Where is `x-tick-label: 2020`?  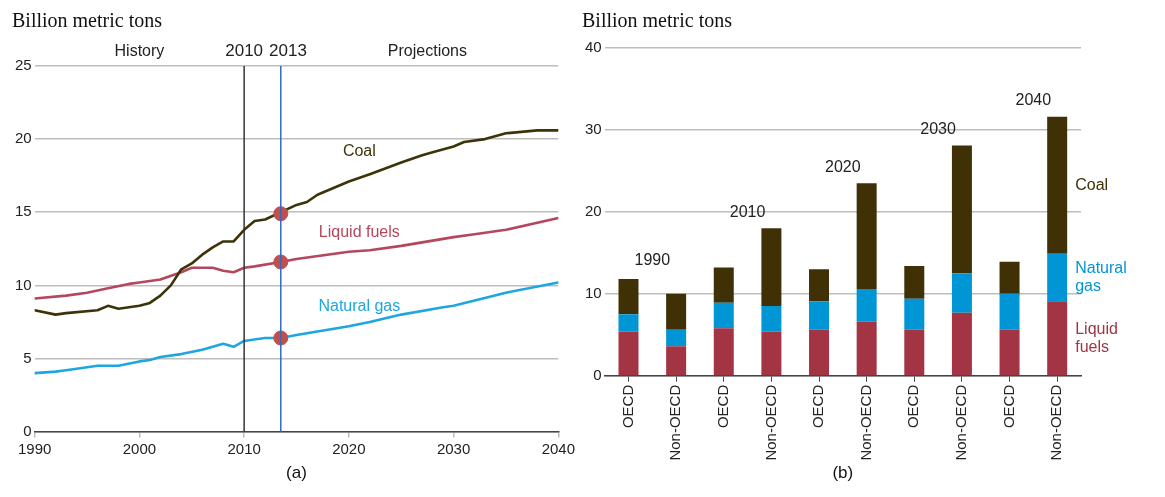 x-tick-label: 2020 is located at coordinates (349, 448).